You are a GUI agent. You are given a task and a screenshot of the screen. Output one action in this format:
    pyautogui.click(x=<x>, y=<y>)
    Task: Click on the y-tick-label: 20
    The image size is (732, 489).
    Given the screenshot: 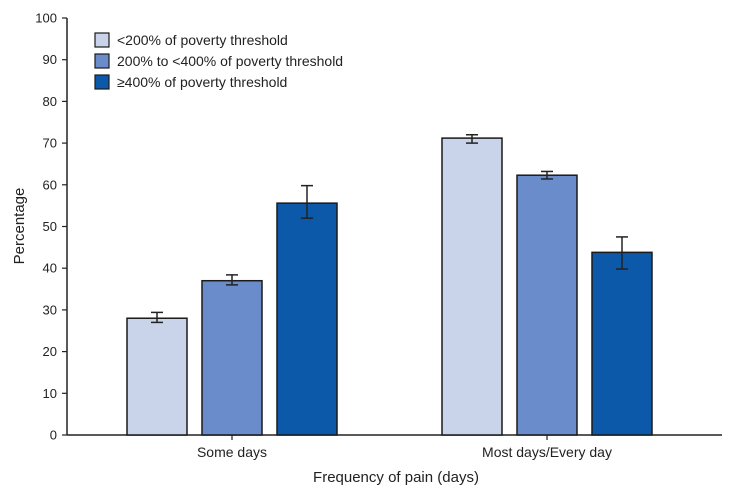 What is the action you would take?
    pyautogui.click(x=50, y=351)
    